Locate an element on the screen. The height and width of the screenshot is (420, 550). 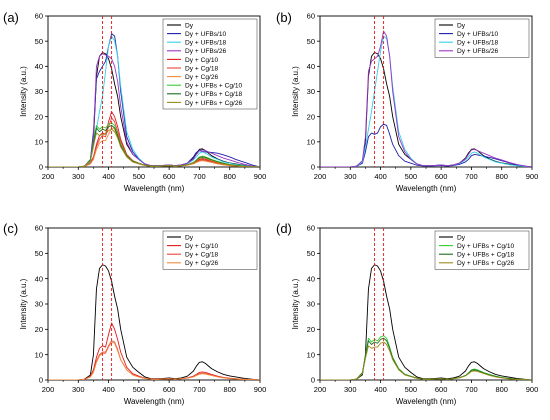
panel-label: (a) is located at coordinates (11, 17).